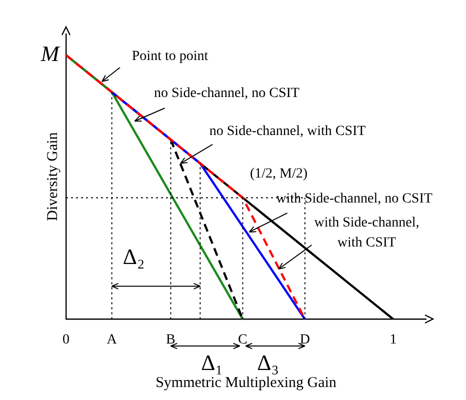 Image resolution: width=466 pixels, height=400 pixels. What do you see at coordinates (52, 176) in the screenshot?
I see `y-axis-title: Diversity Gain` at bounding box center [52, 176].